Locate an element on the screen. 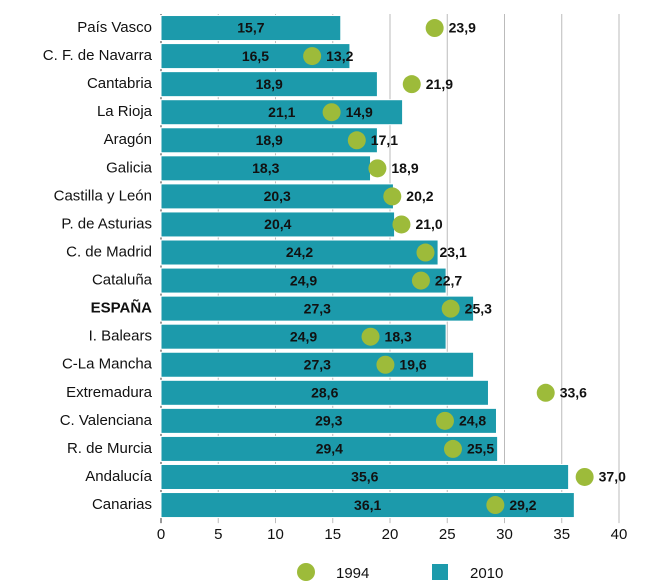  y-tick-label: La Rioja is located at coordinates (125, 111).